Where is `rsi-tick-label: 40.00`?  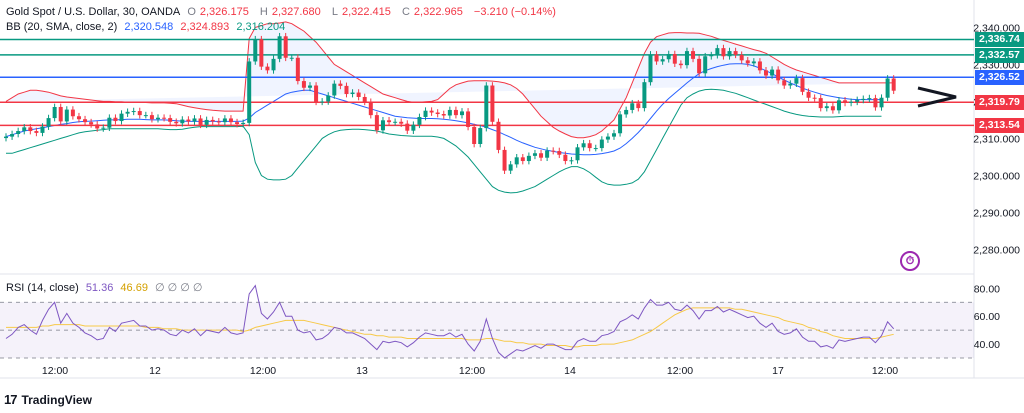 rsi-tick-label: 40.00 is located at coordinates (987, 345).